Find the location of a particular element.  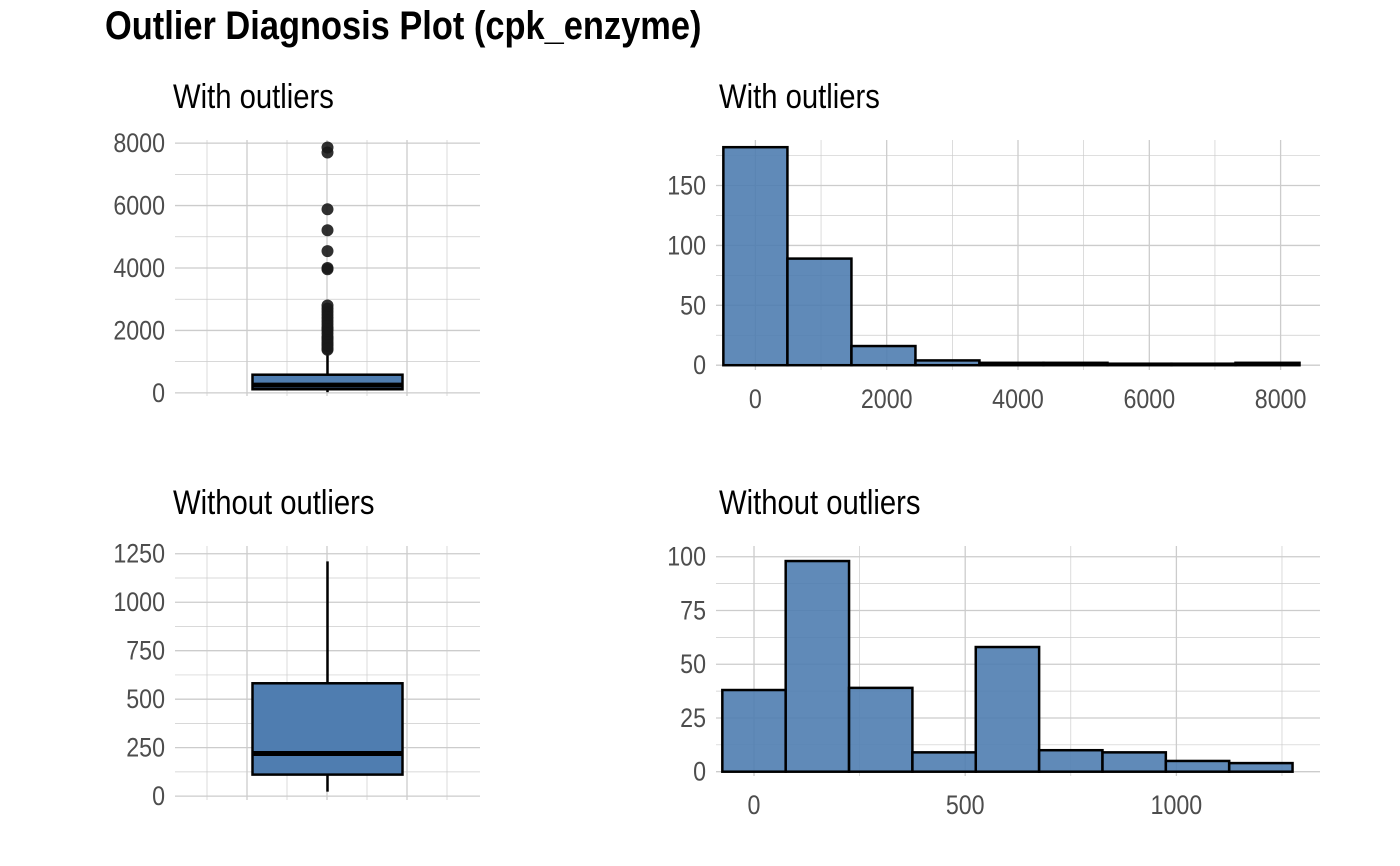

boxplot-panel-0: 0 2000 4000 6000 8000 is located at coordinates (296, 268).